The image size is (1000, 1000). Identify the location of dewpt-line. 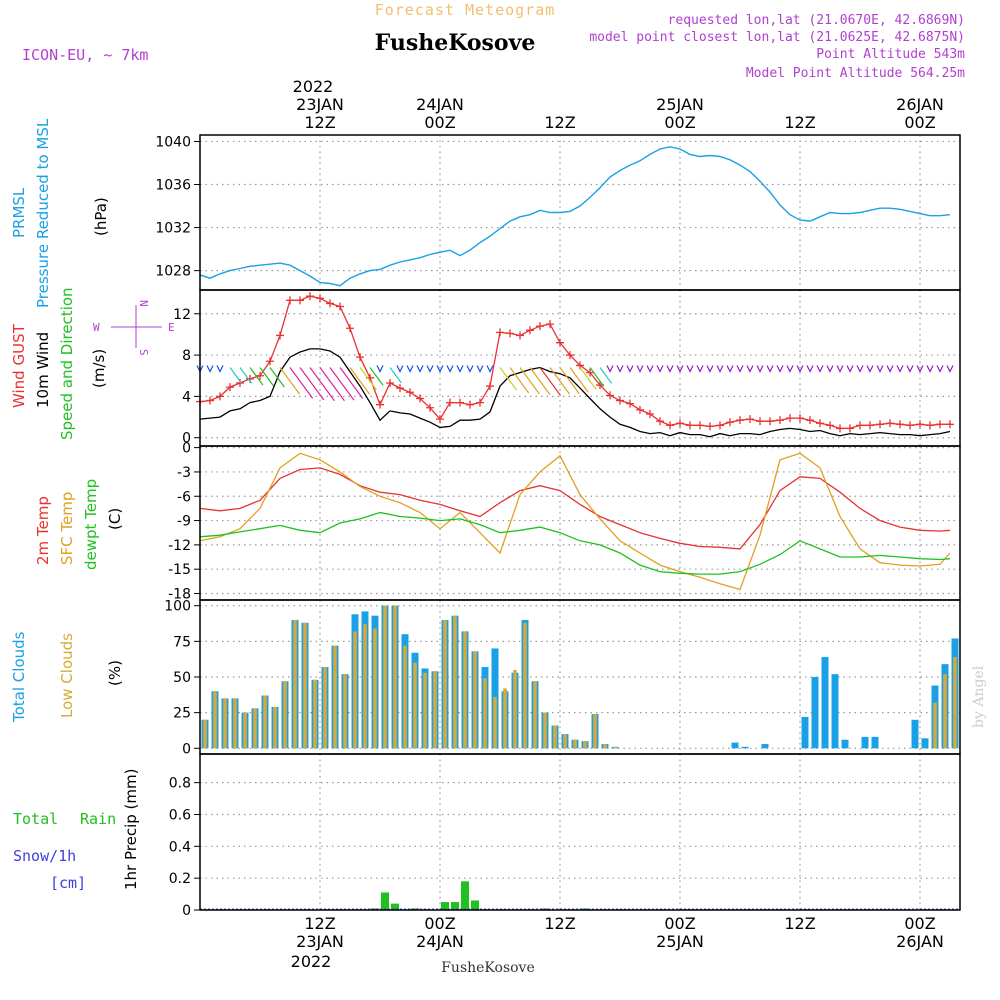
(575, 543).